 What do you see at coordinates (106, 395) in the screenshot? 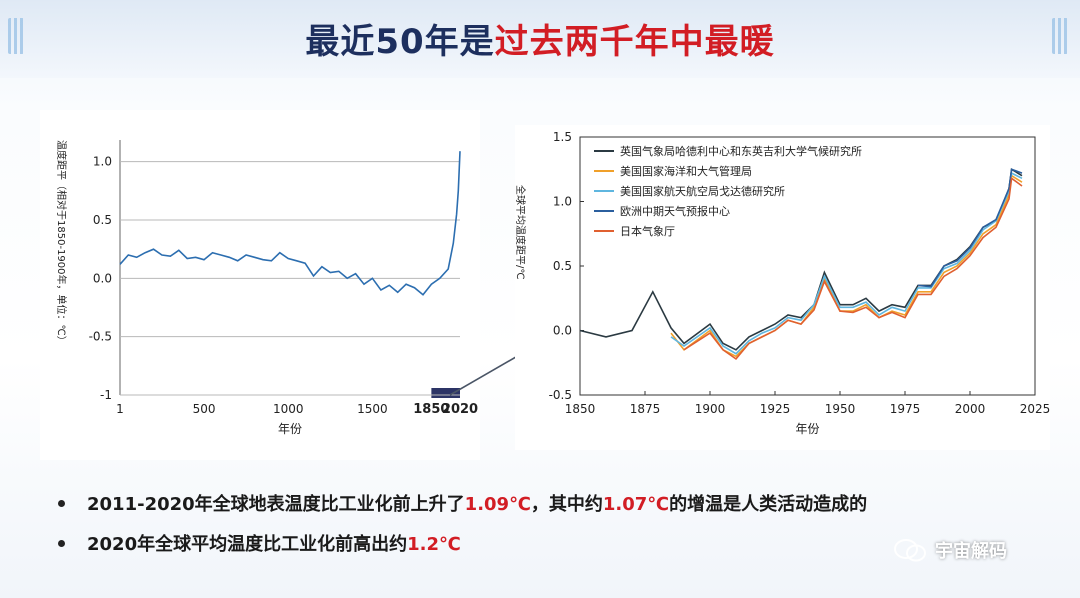
I see `y-tick-label: -1` at bounding box center [106, 395].